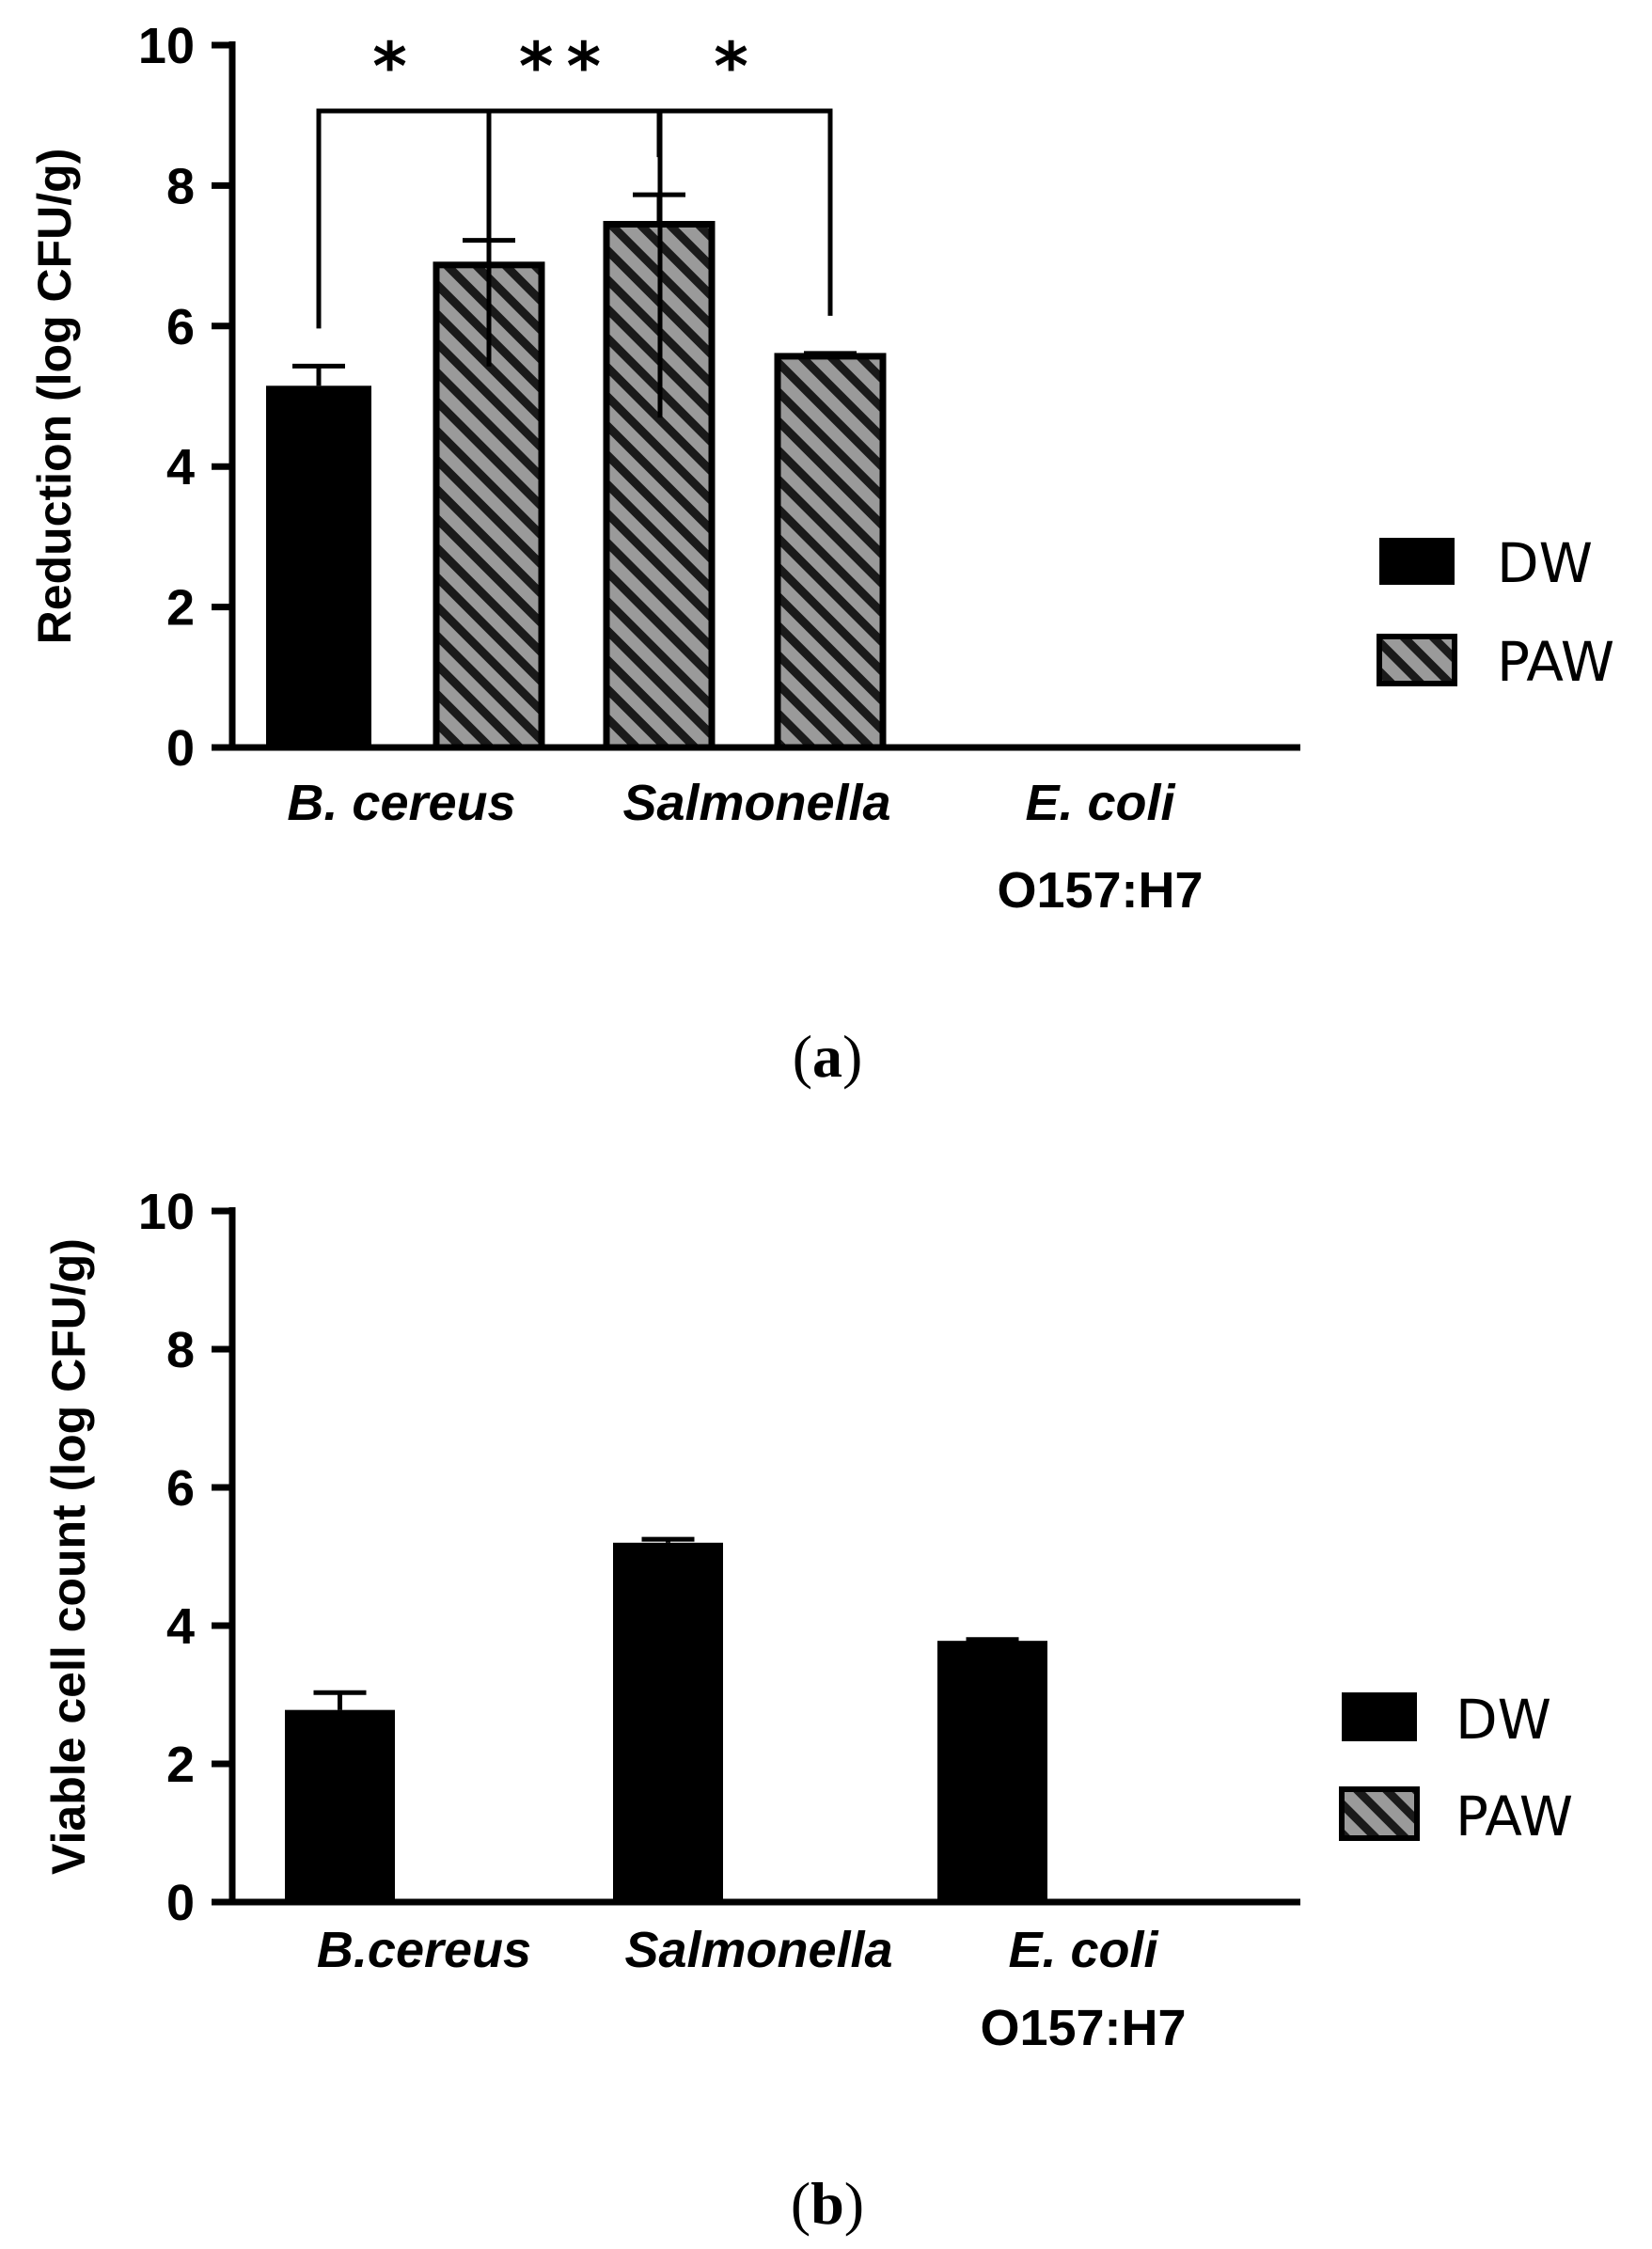 The height and width of the screenshot is (2249, 1652). I want to click on y-axis-label: Viable cell count (log CFU/g), so click(68, 1556).